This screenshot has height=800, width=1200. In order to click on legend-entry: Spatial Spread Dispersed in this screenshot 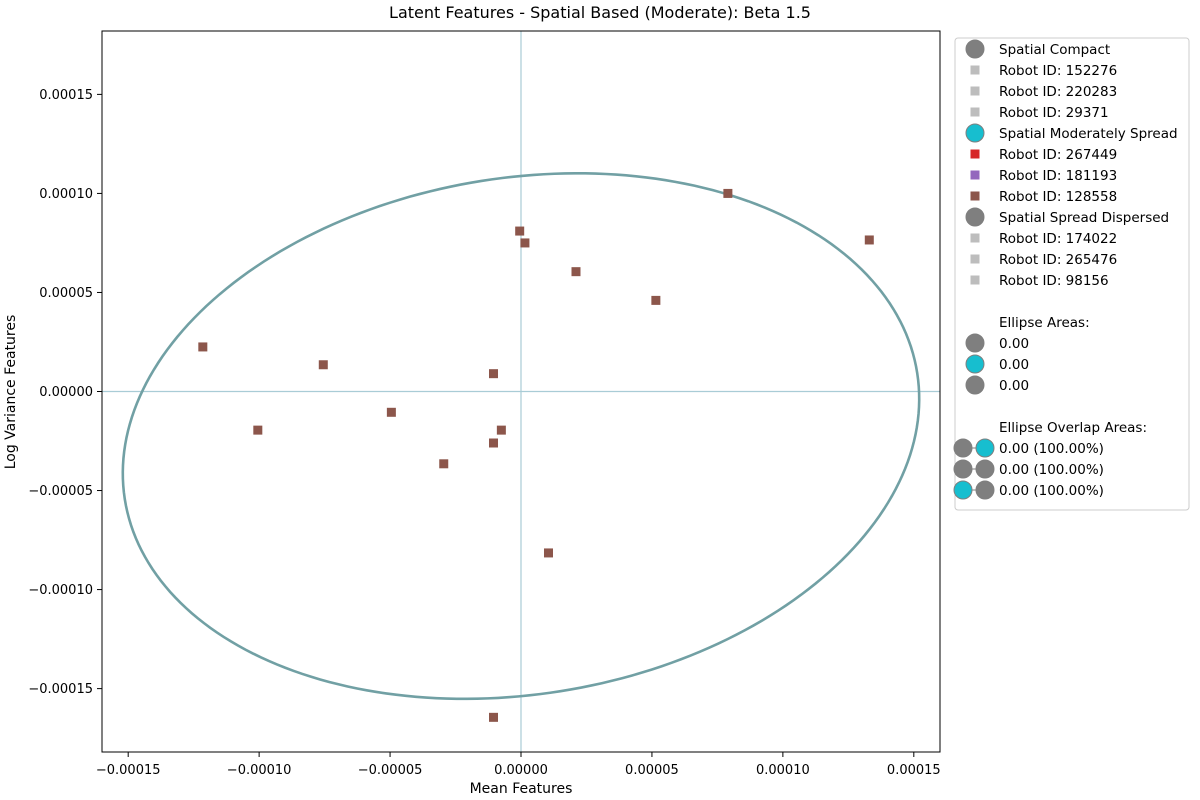, I will do `click(1067, 217)`.